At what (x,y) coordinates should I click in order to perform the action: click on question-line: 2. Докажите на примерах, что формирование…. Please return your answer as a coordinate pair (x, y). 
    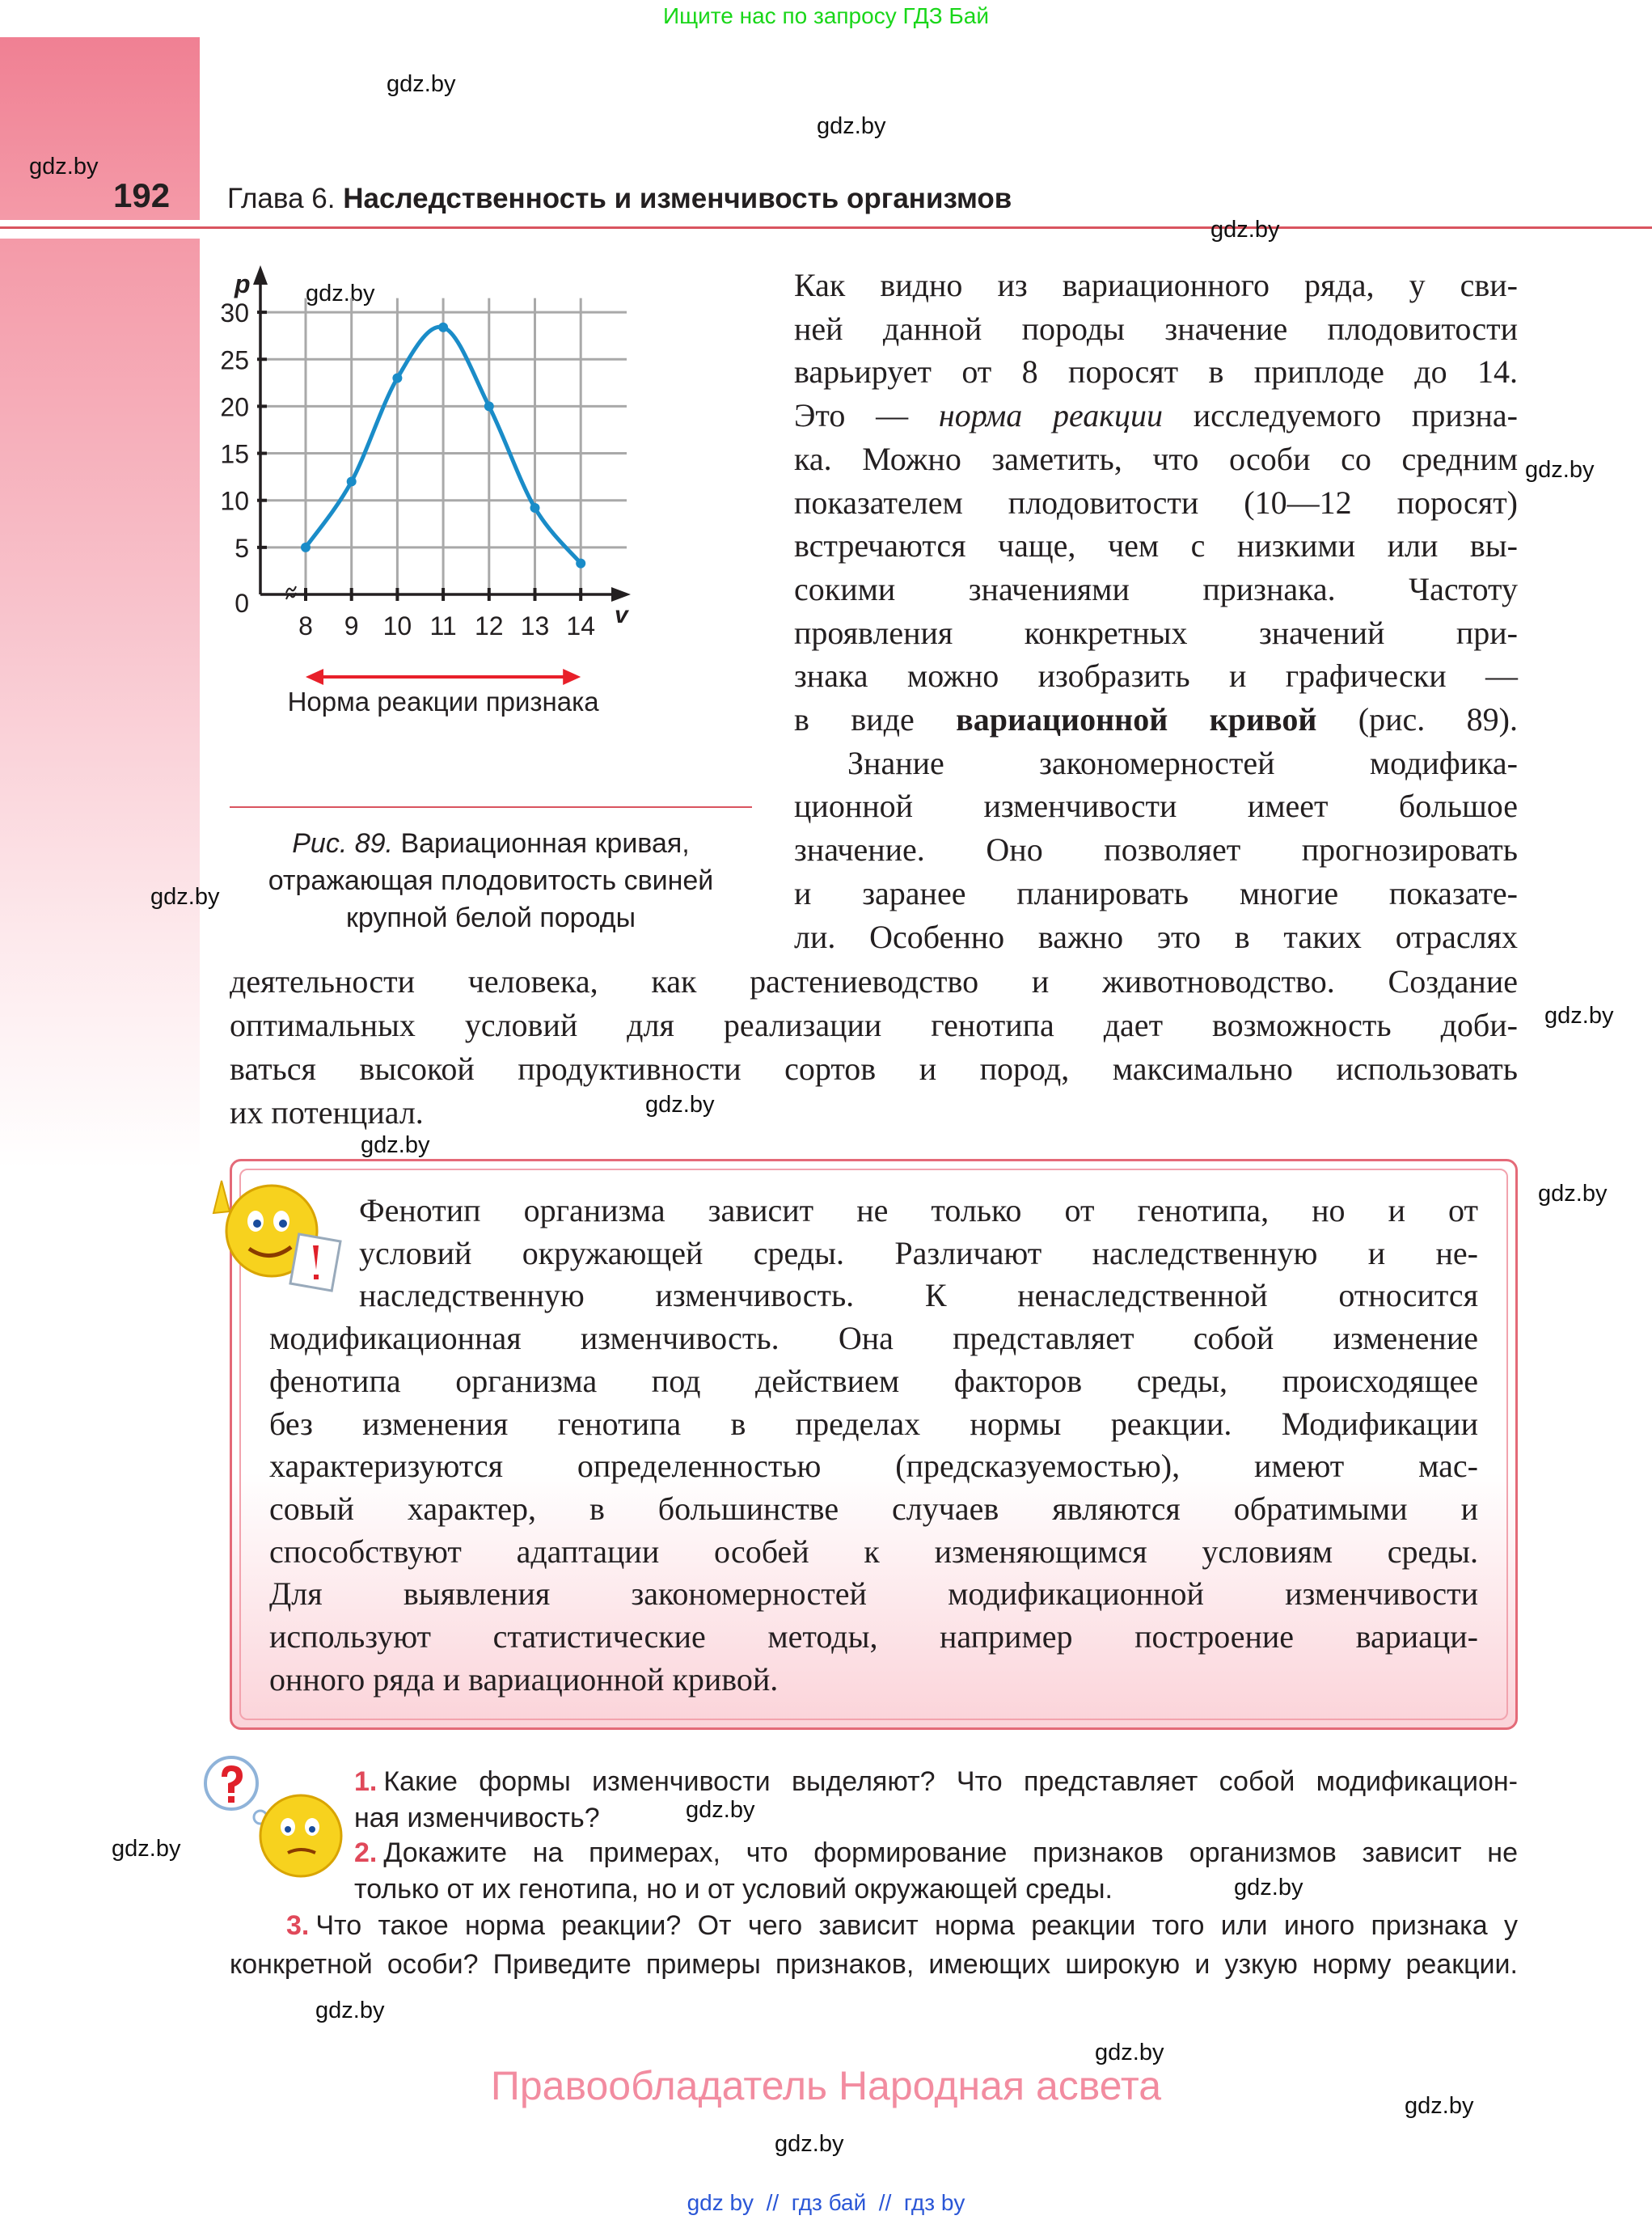
    Looking at the image, I should click on (936, 1852).